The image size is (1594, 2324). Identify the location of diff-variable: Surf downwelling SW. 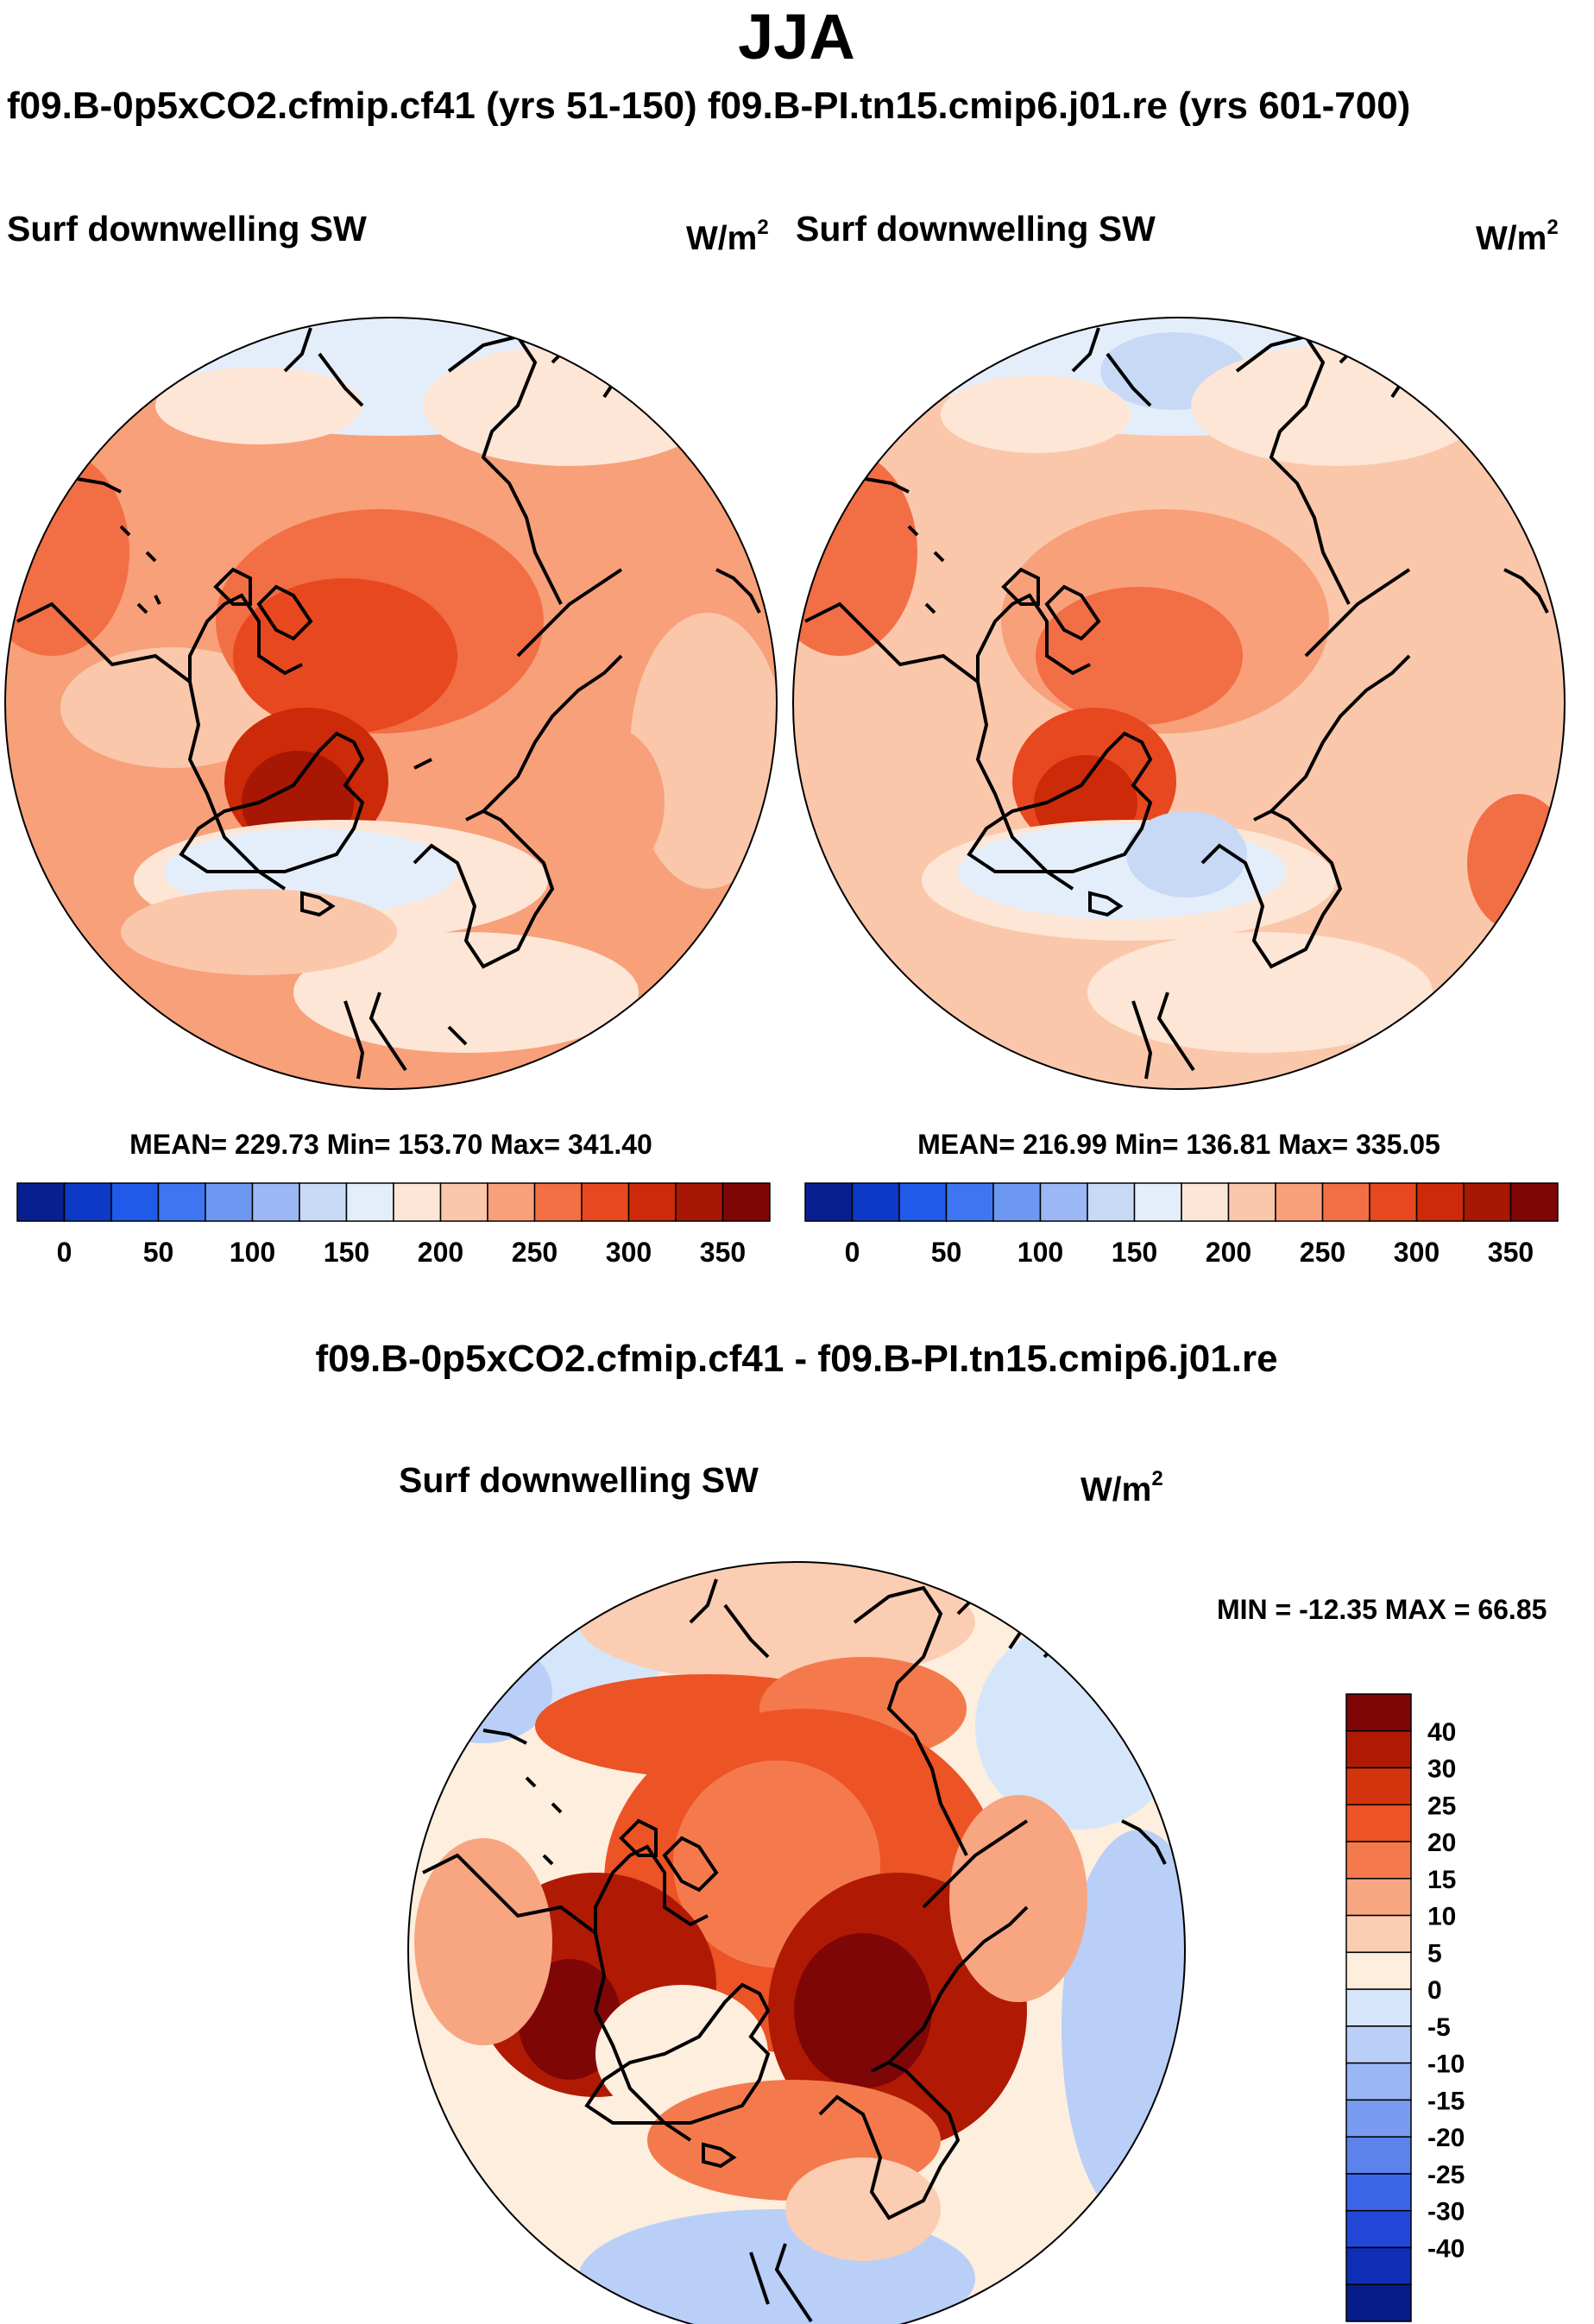
(579, 1480).